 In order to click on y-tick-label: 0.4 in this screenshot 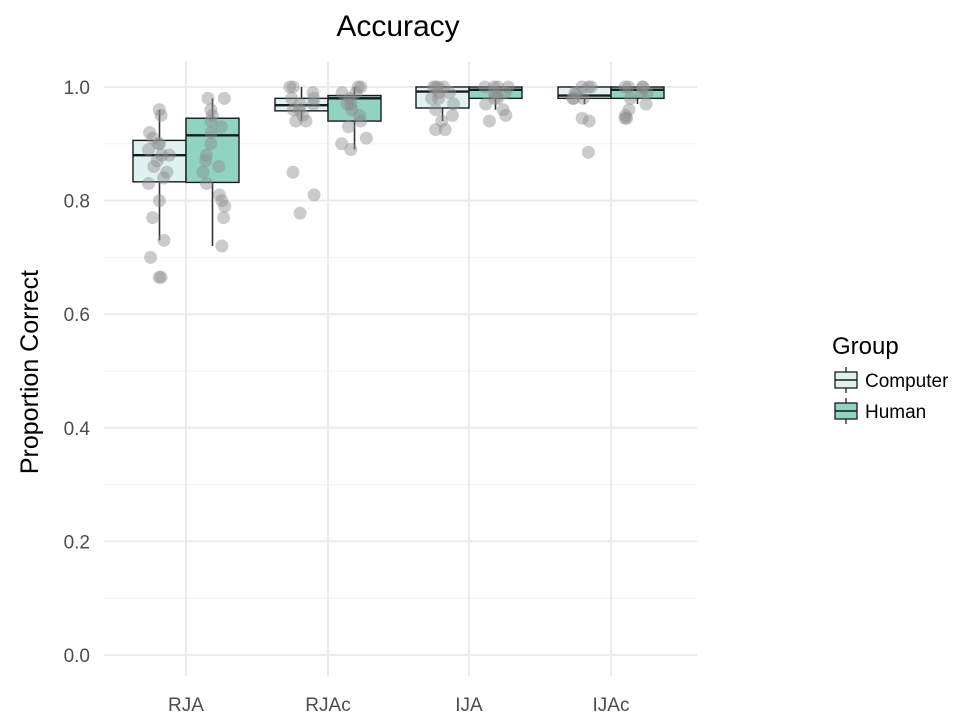, I will do `click(77, 429)`.